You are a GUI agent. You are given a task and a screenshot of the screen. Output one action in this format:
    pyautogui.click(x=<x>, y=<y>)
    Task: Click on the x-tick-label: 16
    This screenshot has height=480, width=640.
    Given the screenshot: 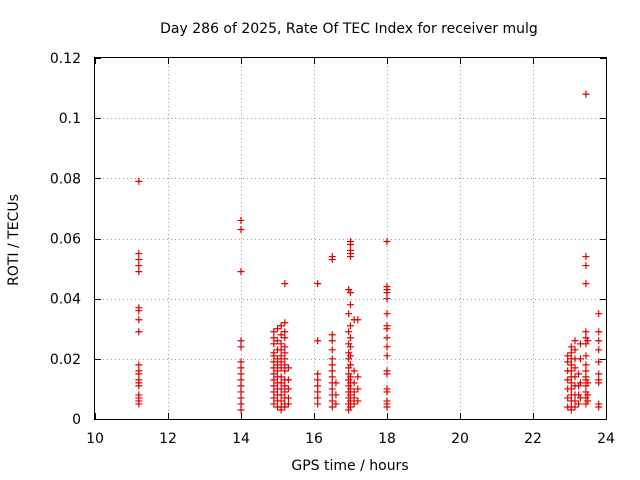 What is the action you would take?
    pyautogui.click(x=314, y=439)
    